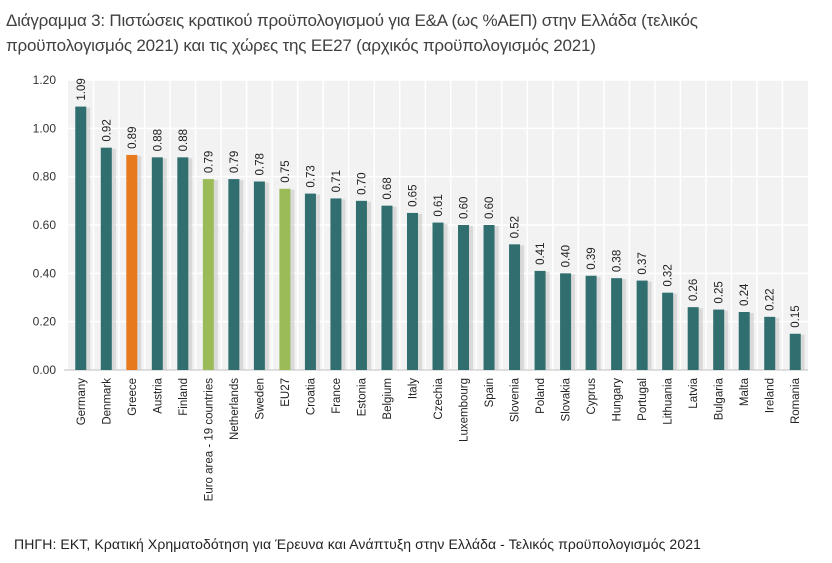 This screenshot has height=563, width=832. What do you see at coordinates (81, 238) in the screenshot?
I see `bar-germany` at bounding box center [81, 238].